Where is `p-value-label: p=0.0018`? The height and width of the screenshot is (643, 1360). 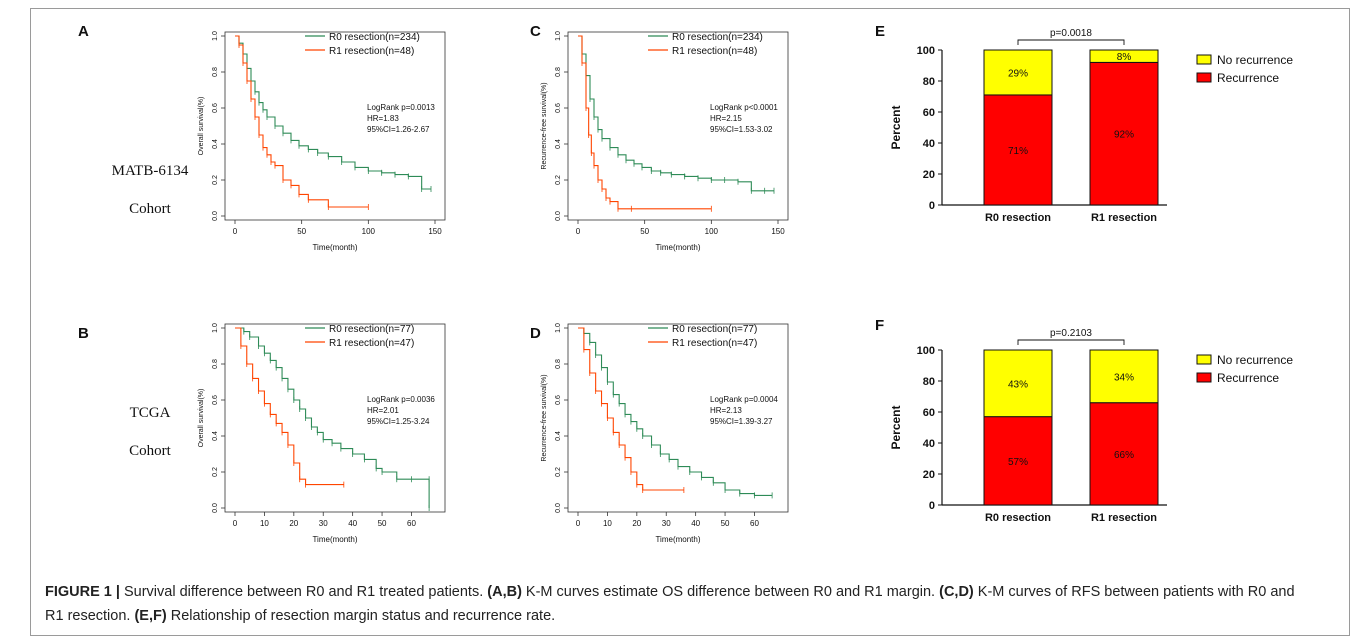
p-value-label: p=0.0018 is located at coordinates (1071, 33).